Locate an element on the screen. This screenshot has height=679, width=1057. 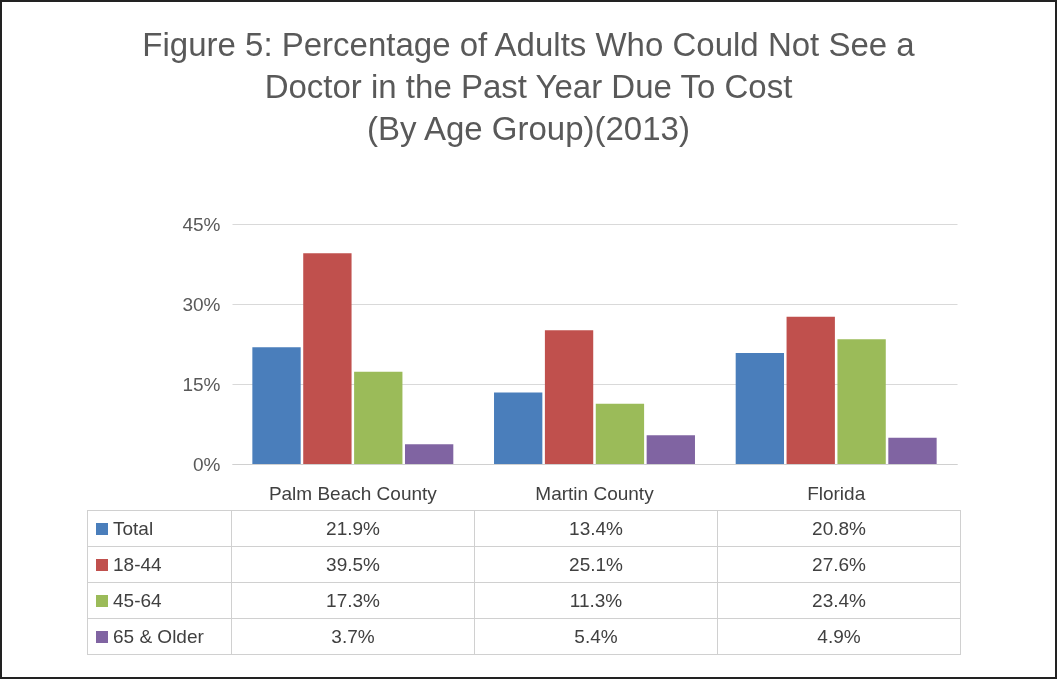
y-tick-label: 45% is located at coordinates (201, 224).